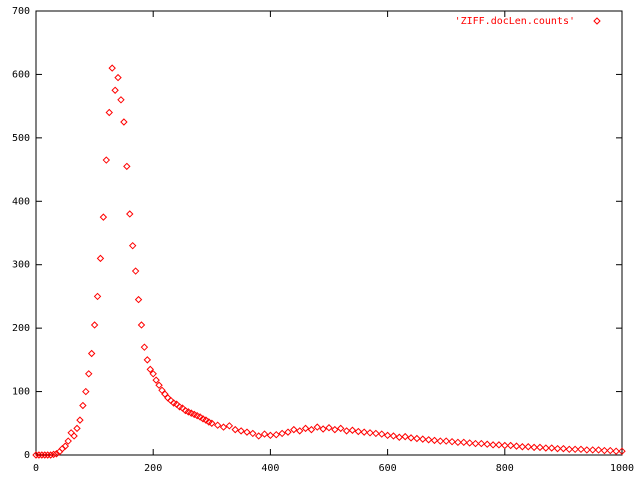 The width and height of the screenshot is (640, 480). I want to click on y-tick-label: 100, so click(21, 392).